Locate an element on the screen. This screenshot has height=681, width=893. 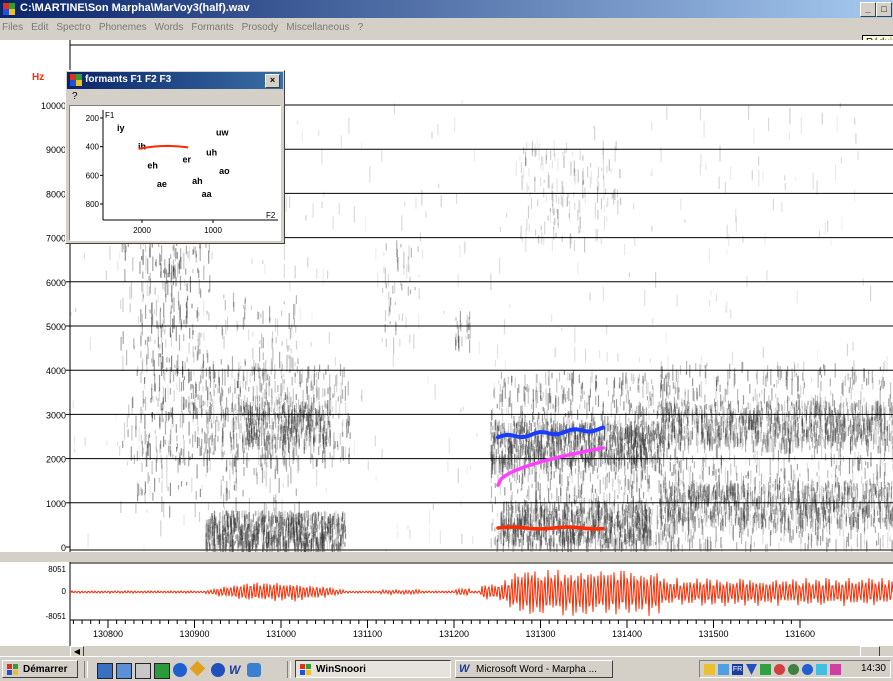
formants-window-titlebar: formants F1 F2 F3 × is located at coordinates (175, 80).